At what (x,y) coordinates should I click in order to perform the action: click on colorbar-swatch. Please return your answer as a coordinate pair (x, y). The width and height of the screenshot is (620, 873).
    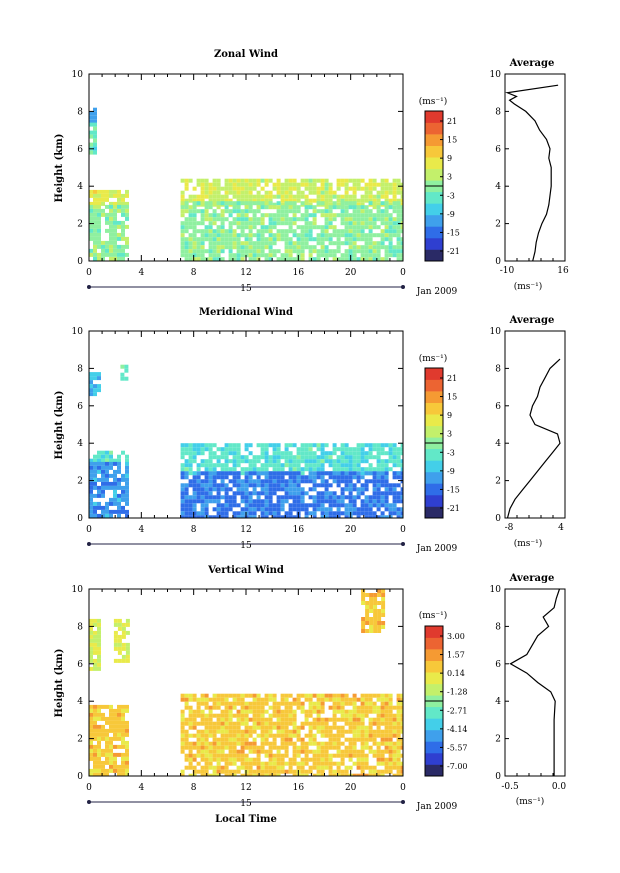
    Looking at the image, I should click on (434, 431).